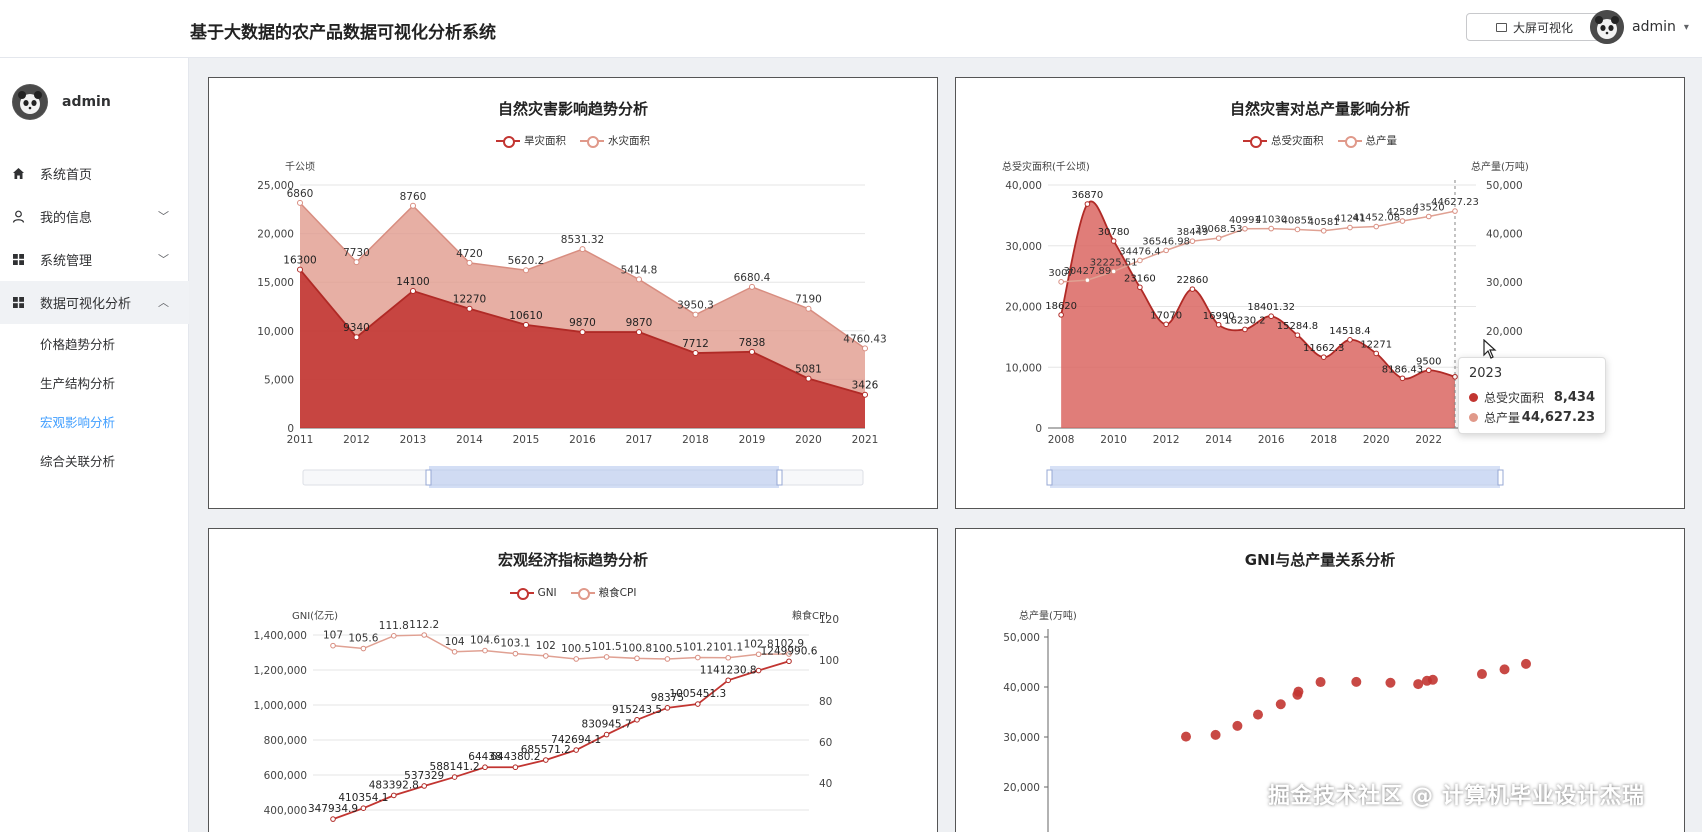 The height and width of the screenshot is (832, 1702). I want to click on legend-item: 旱灾面积, so click(531, 140).